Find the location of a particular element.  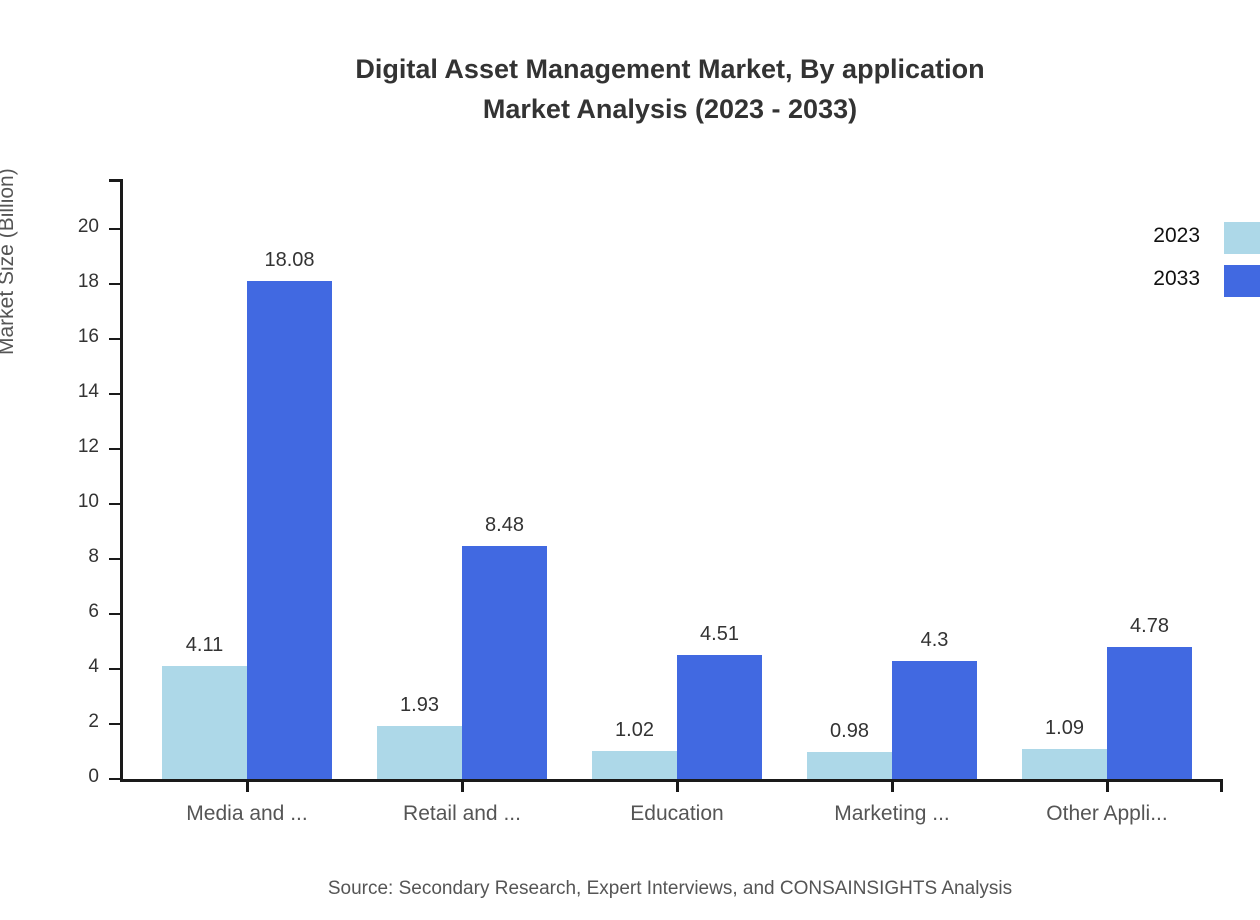

y-tick-label: 4 is located at coordinates (93, 666).